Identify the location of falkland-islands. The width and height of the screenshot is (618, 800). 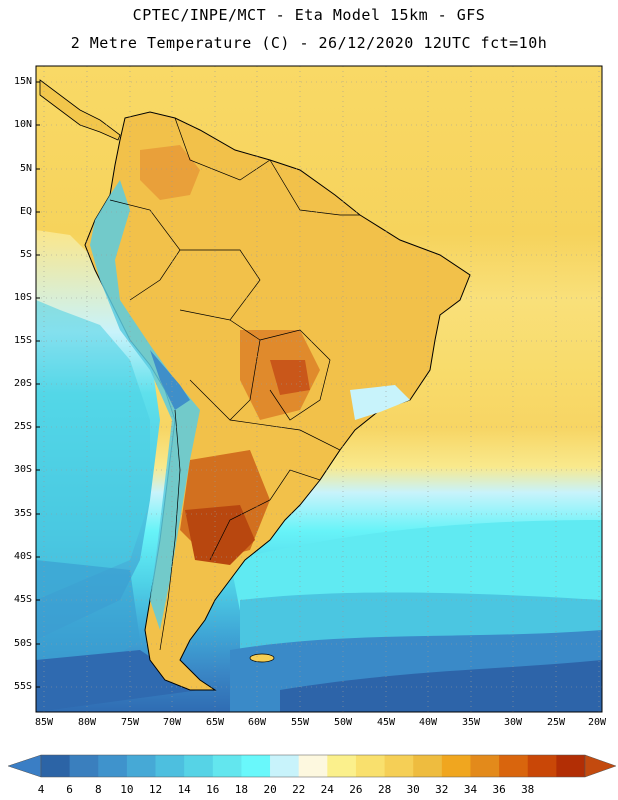
(262, 658).